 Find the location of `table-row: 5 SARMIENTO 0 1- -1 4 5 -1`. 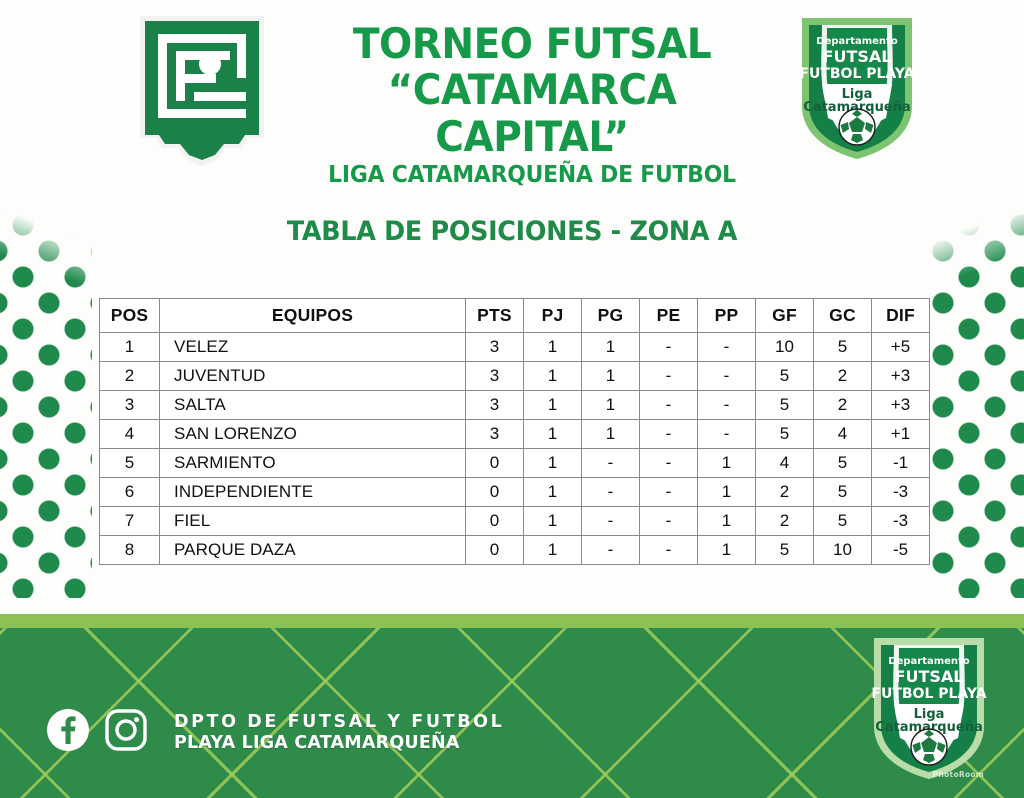

table-row: 5 SARMIENTO 0 1- -1 4 5 -1 is located at coordinates (514, 463).